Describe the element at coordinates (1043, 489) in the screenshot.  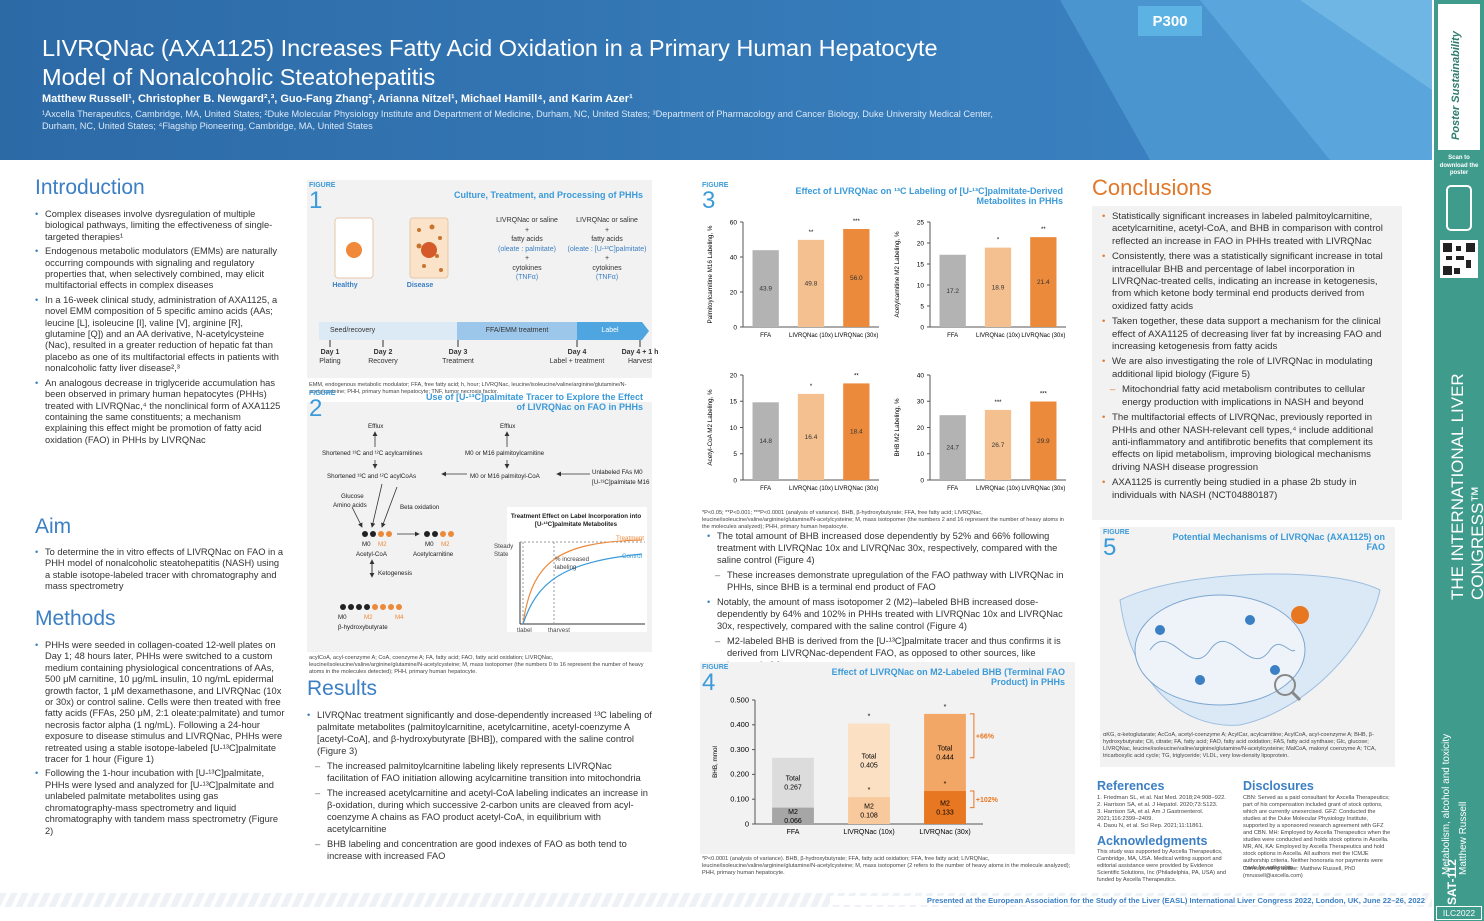
I see `x-tick-label: LIVRQNac (30x)` at that location.